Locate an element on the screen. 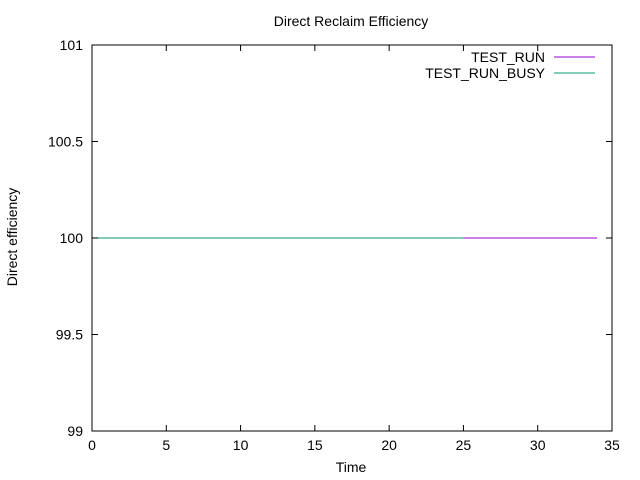  chart-title: Direct Reclaim Efficiency is located at coordinates (351, 21).